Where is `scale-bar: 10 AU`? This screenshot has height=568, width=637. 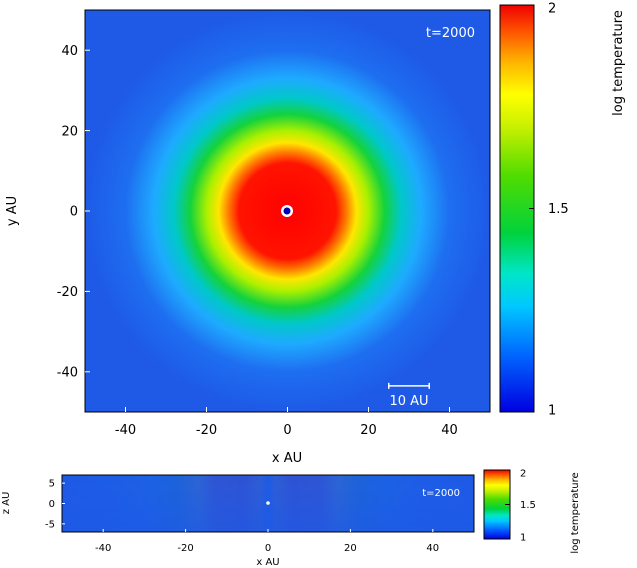 scale-bar: 10 AU is located at coordinates (409, 395).